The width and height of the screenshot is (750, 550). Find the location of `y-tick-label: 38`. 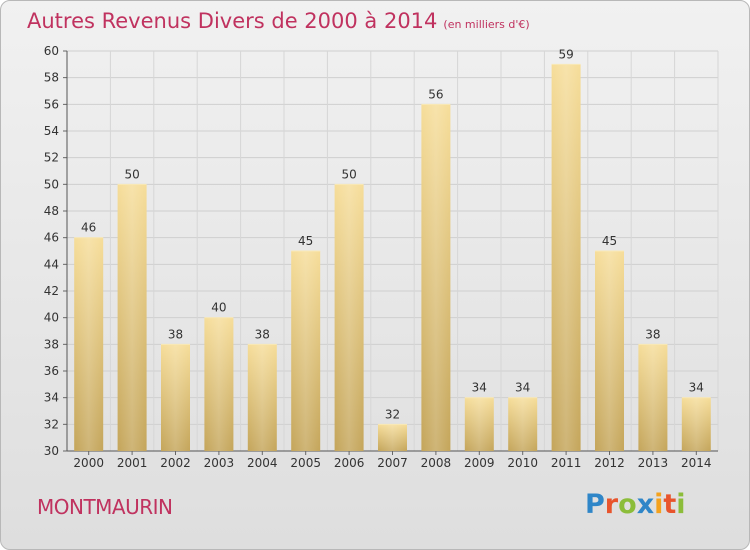

y-tick-label: 38 is located at coordinates (51, 344).